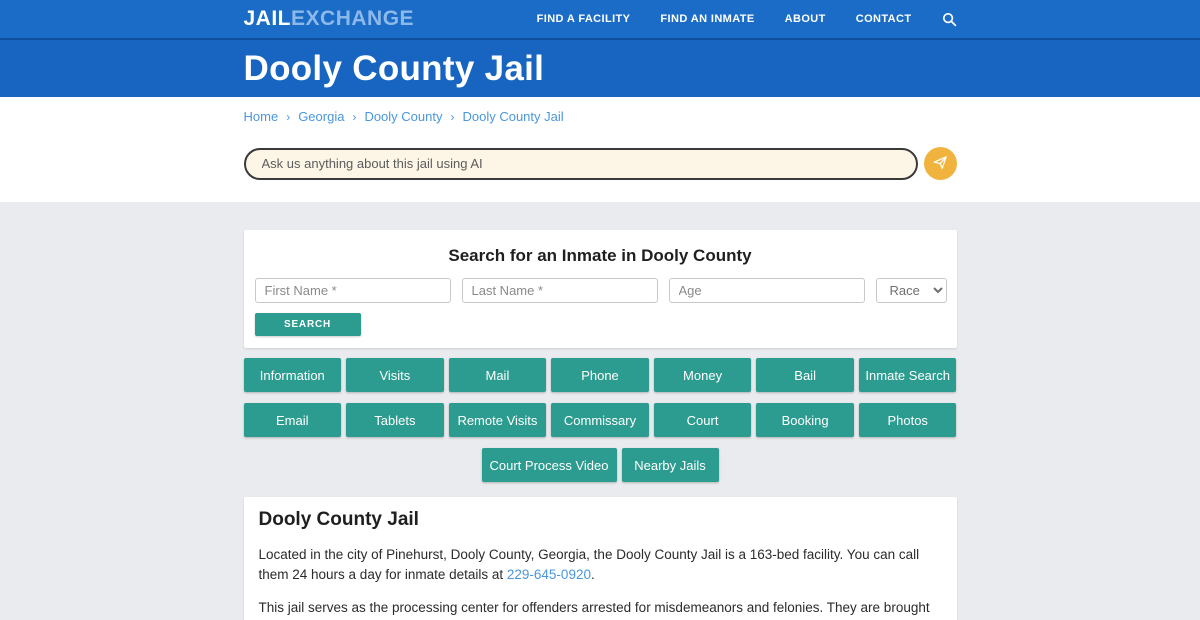  What do you see at coordinates (394, 68) in the screenshot?
I see `page-title: Dooly County Jail` at bounding box center [394, 68].